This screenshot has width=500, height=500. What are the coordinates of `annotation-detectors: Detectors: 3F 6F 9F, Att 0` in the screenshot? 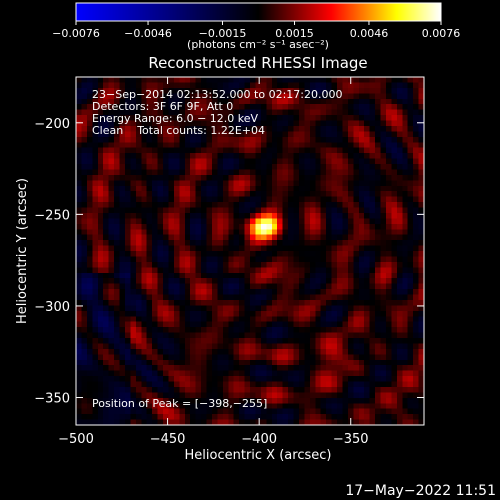 It's located at (162, 106).